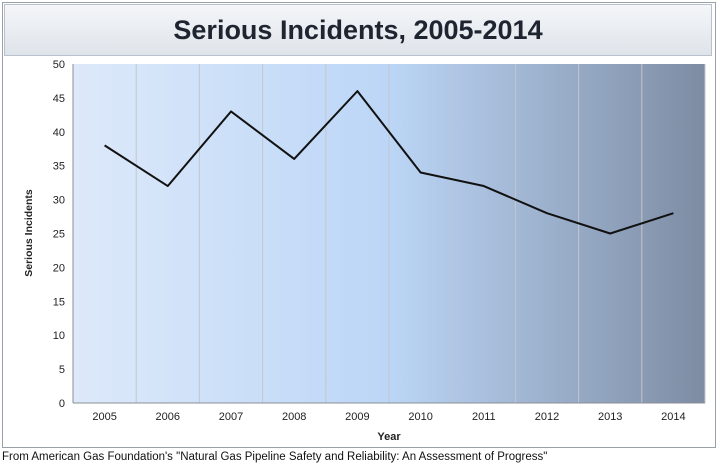 The height and width of the screenshot is (472, 720). I want to click on x-tick-label: 2007, so click(231, 417).